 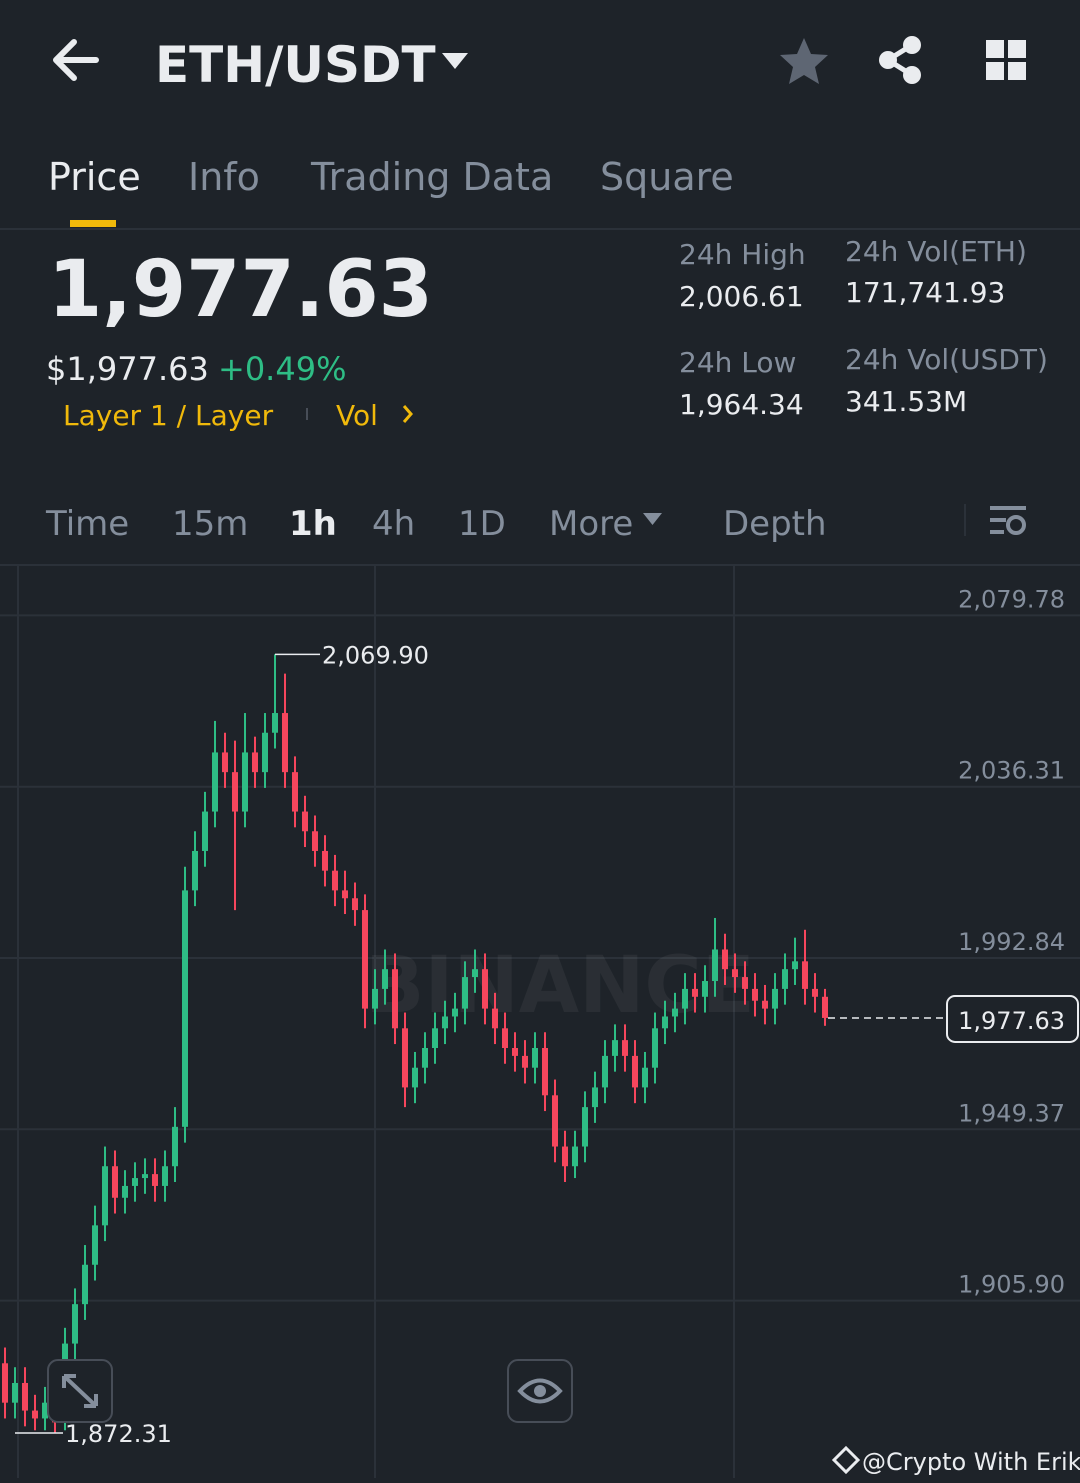 What do you see at coordinates (210, 524) in the screenshot?
I see `interval: 15m` at bounding box center [210, 524].